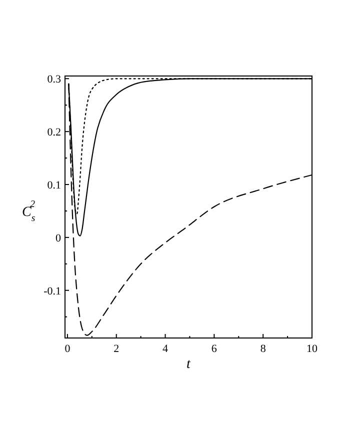 The image size is (340, 440). Describe the element at coordinates (117, 349) in the screenshot. I see `x-tick-label: 2` at that location.